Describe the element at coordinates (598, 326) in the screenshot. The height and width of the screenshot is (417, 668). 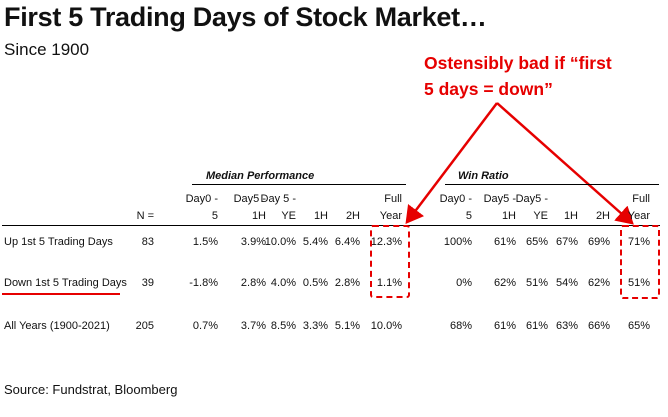
I see `win-2h: 66%` at that location.